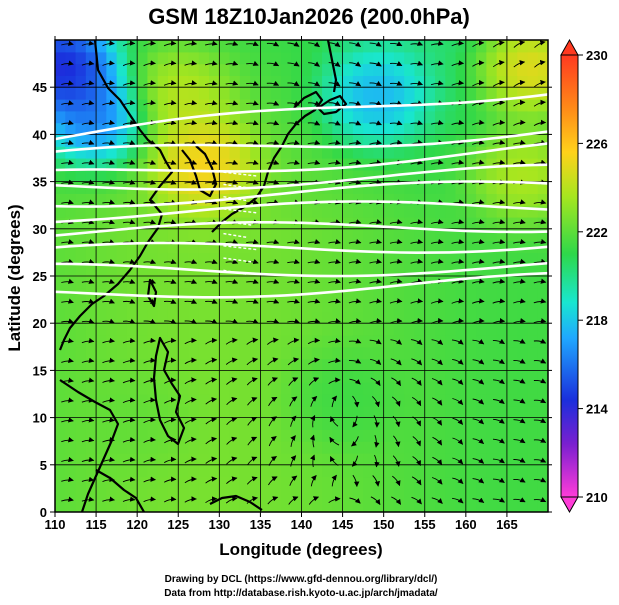  I want to click on y-tick-label: 25, so click(40, 276).